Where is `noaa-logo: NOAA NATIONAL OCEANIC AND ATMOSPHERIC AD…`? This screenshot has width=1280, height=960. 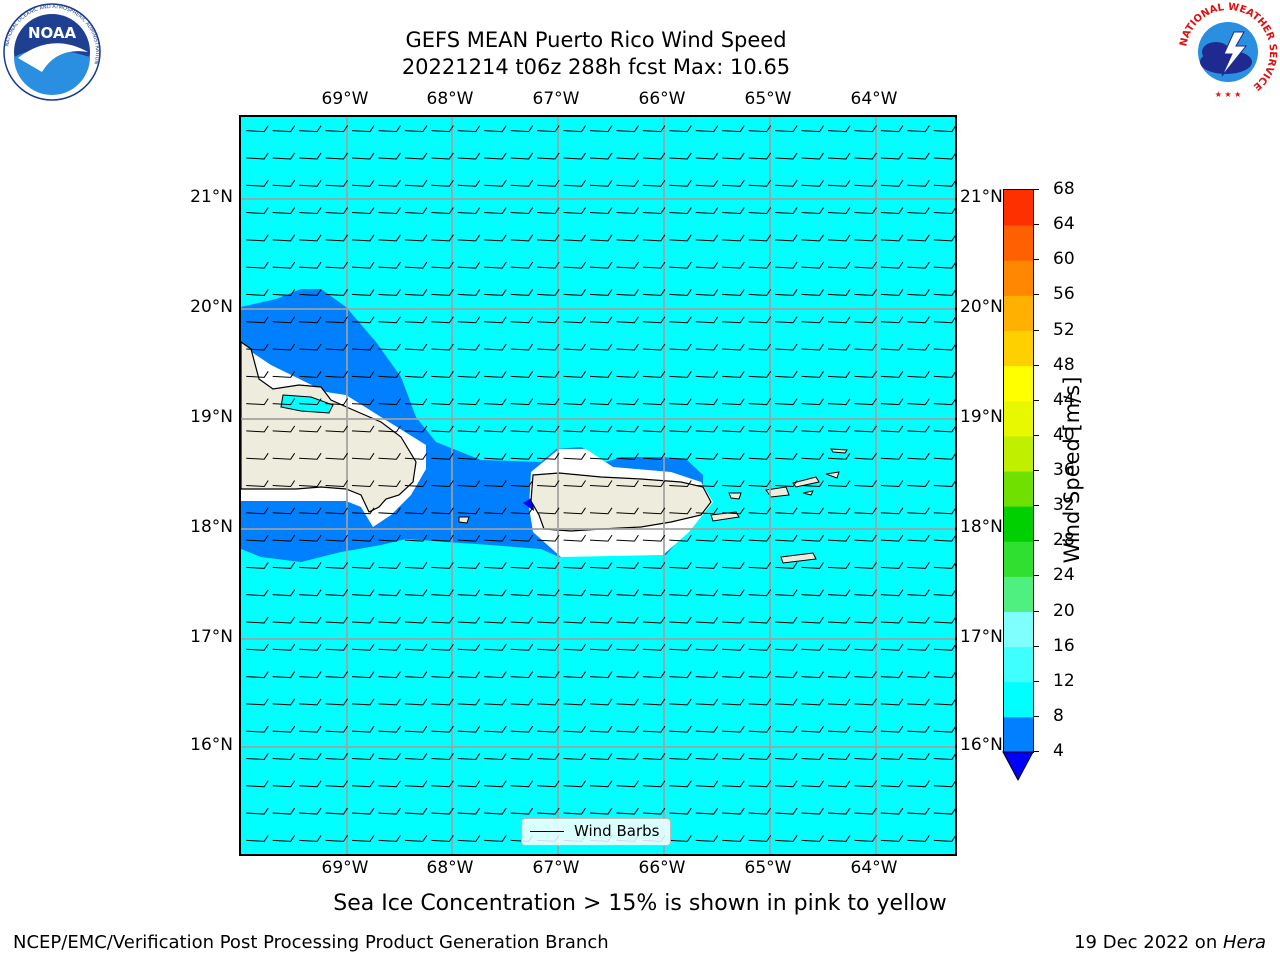
noaa-logo: NOAA NATIONAL OCEANIC AND ATMOSPHERIC AD… is located at coordinates (52, 52).